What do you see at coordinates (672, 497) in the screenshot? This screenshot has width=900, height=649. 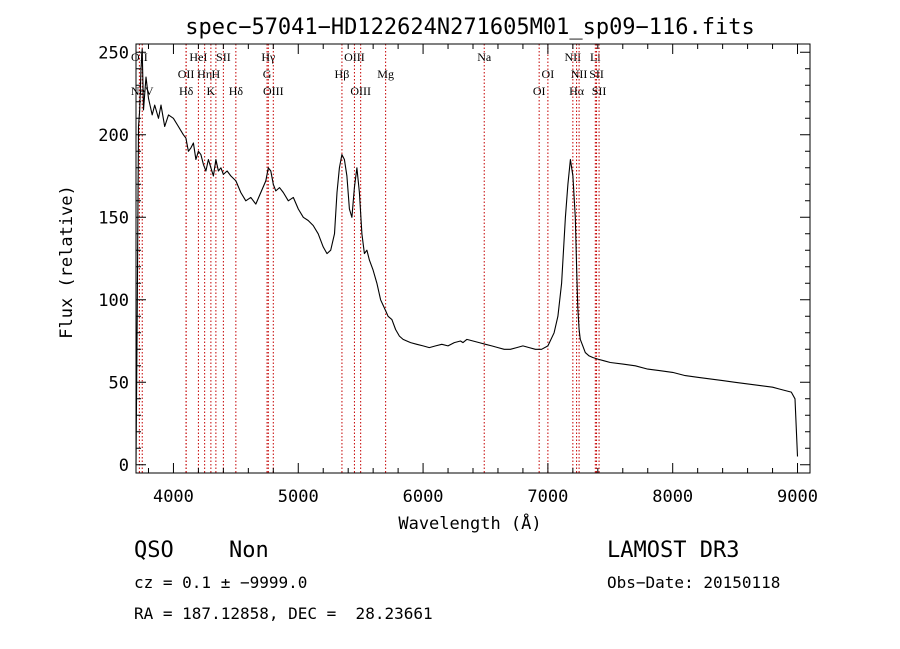 I see `x-tick-label: 8000` at bounding box center [672, 497].